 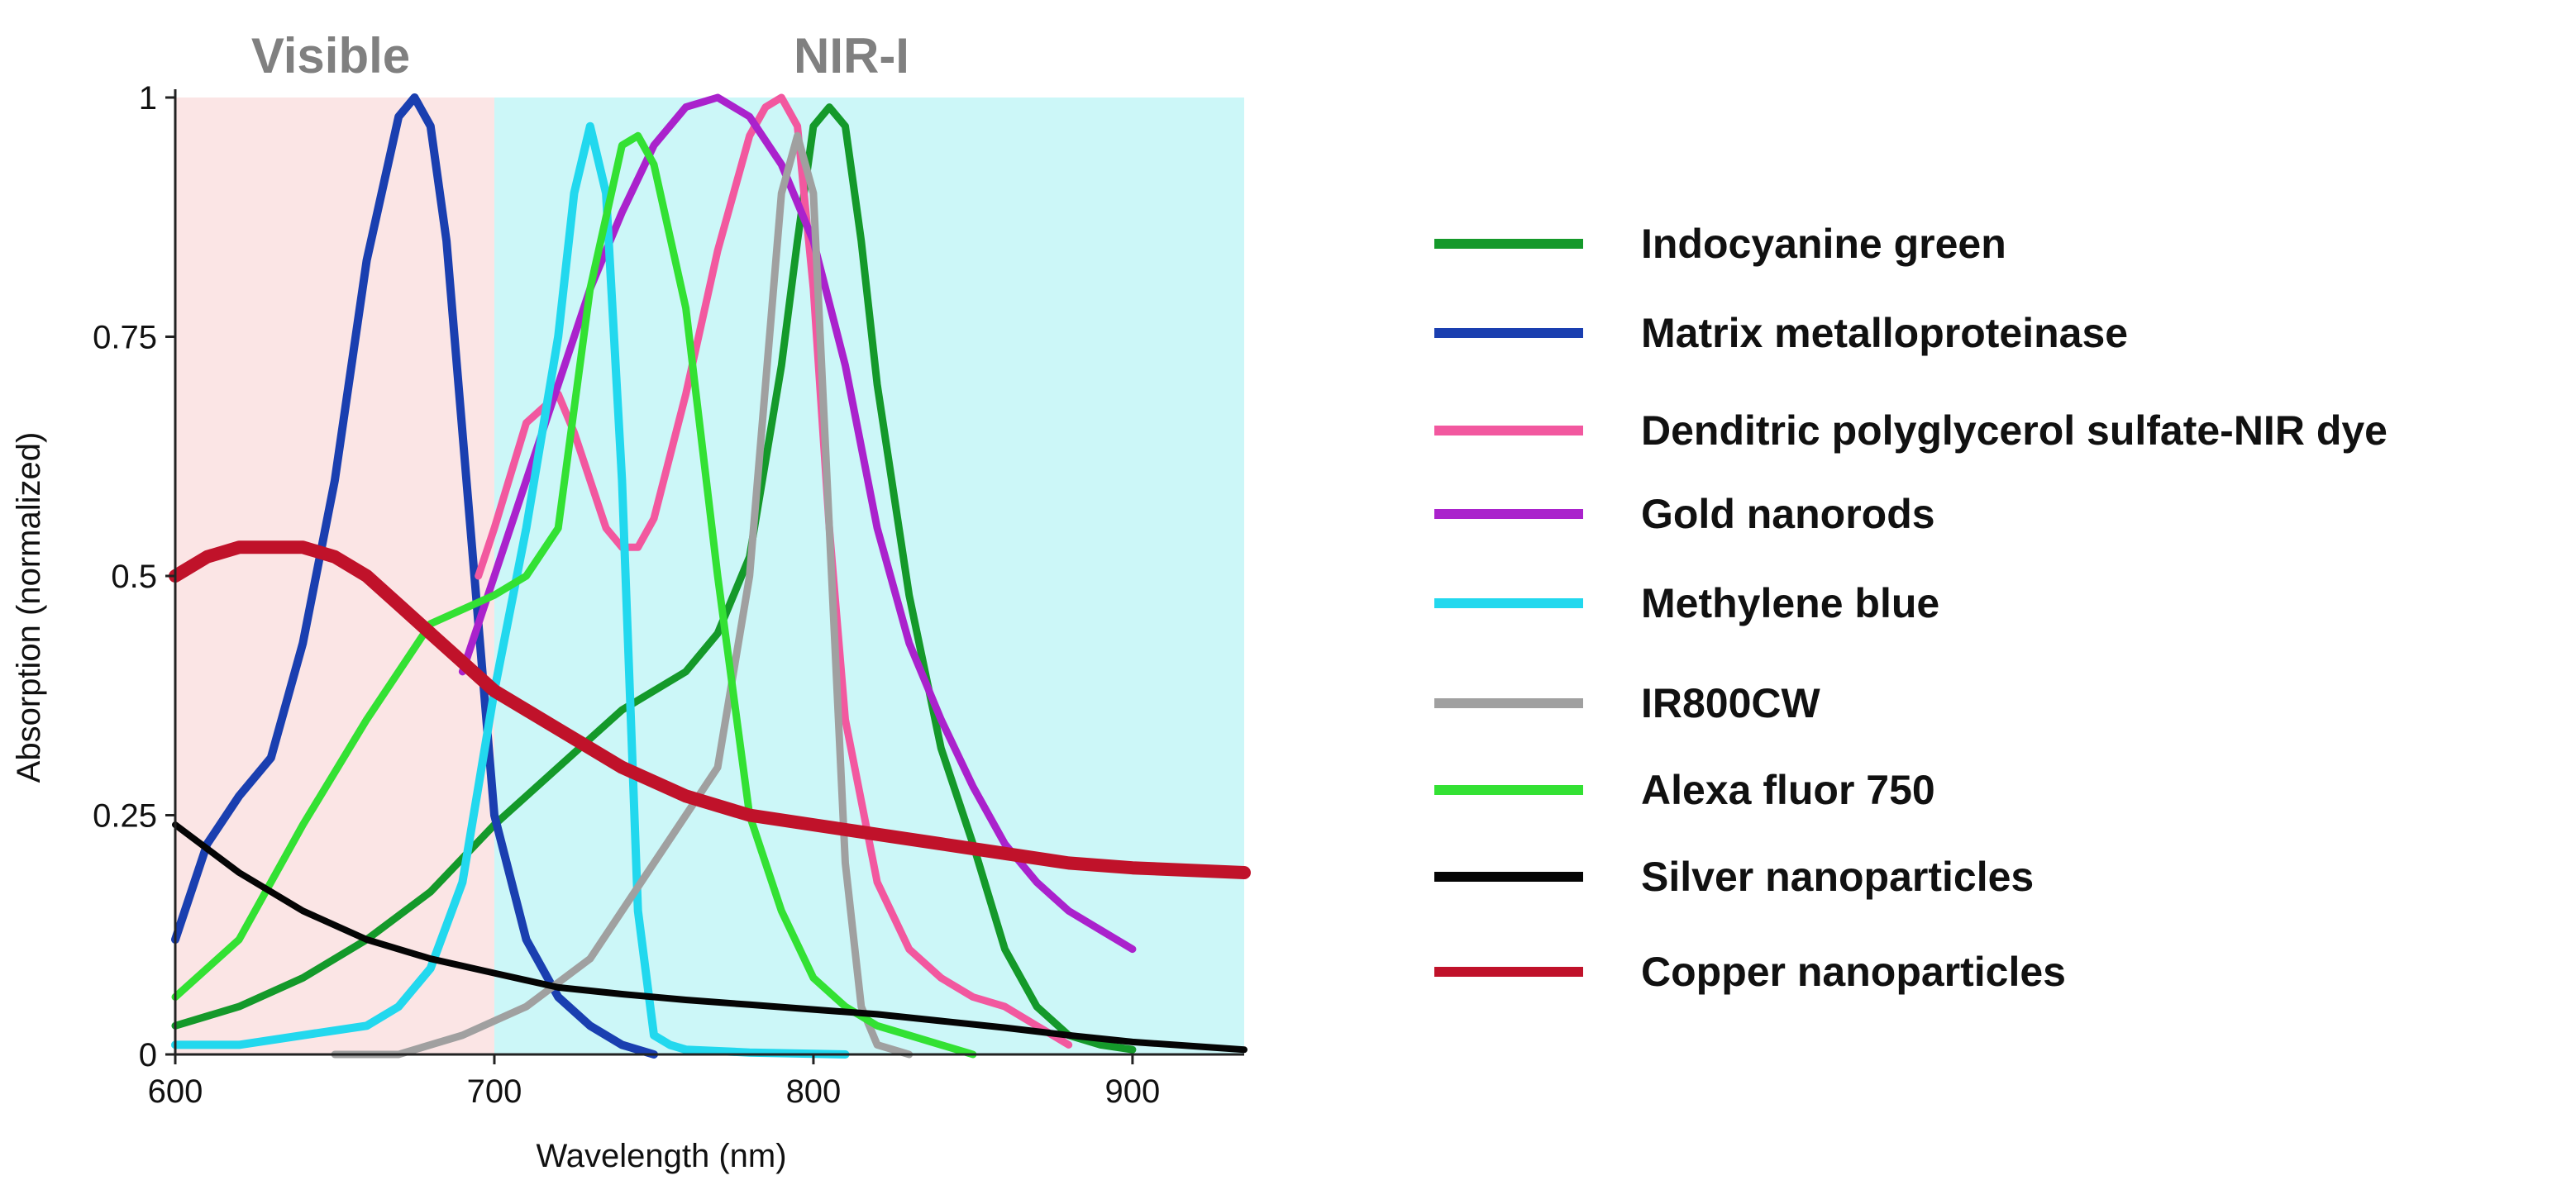 I want to click on legend-label-silver-nanoparticles: Silver nanoparticles, so click(x=1838, y=877).